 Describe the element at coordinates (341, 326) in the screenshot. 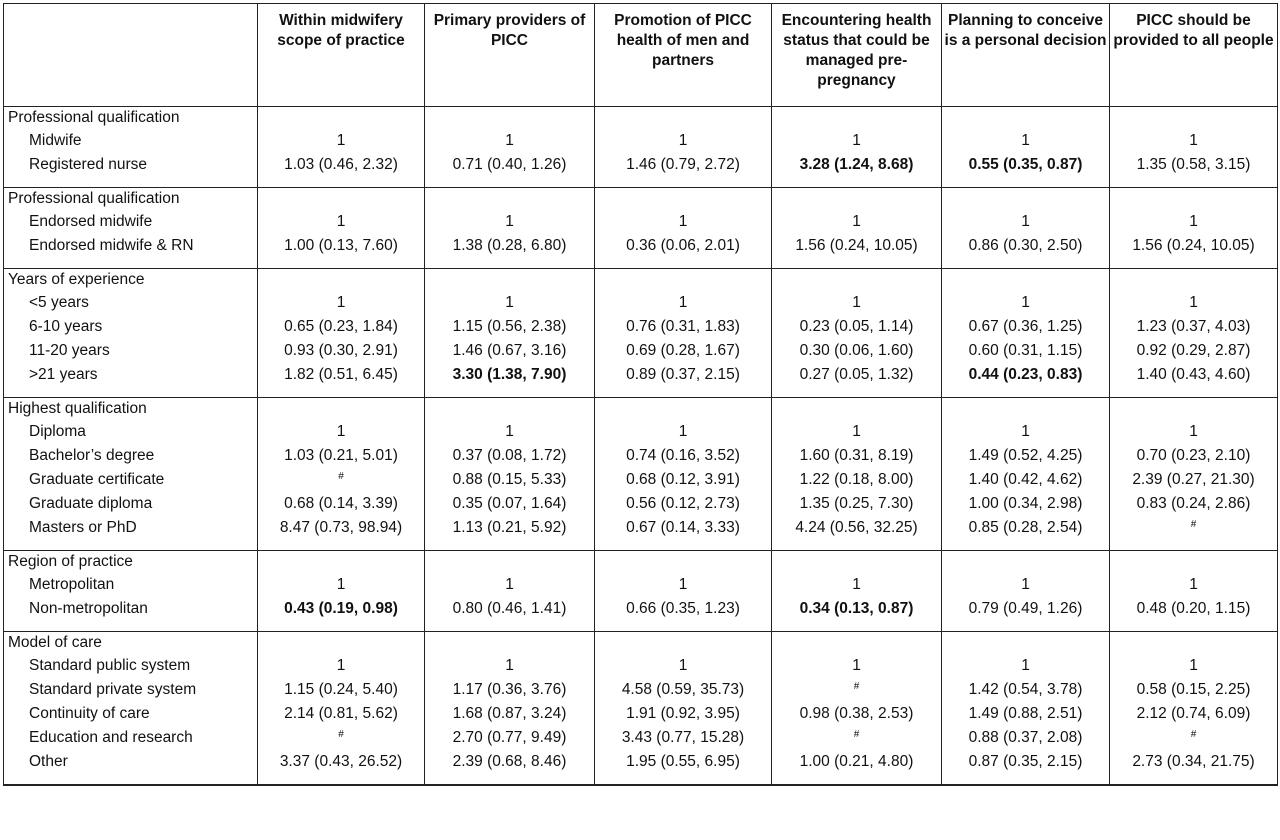

I see `odds-ratio-value: 0.65 (0.23, 1.84)` at that location.